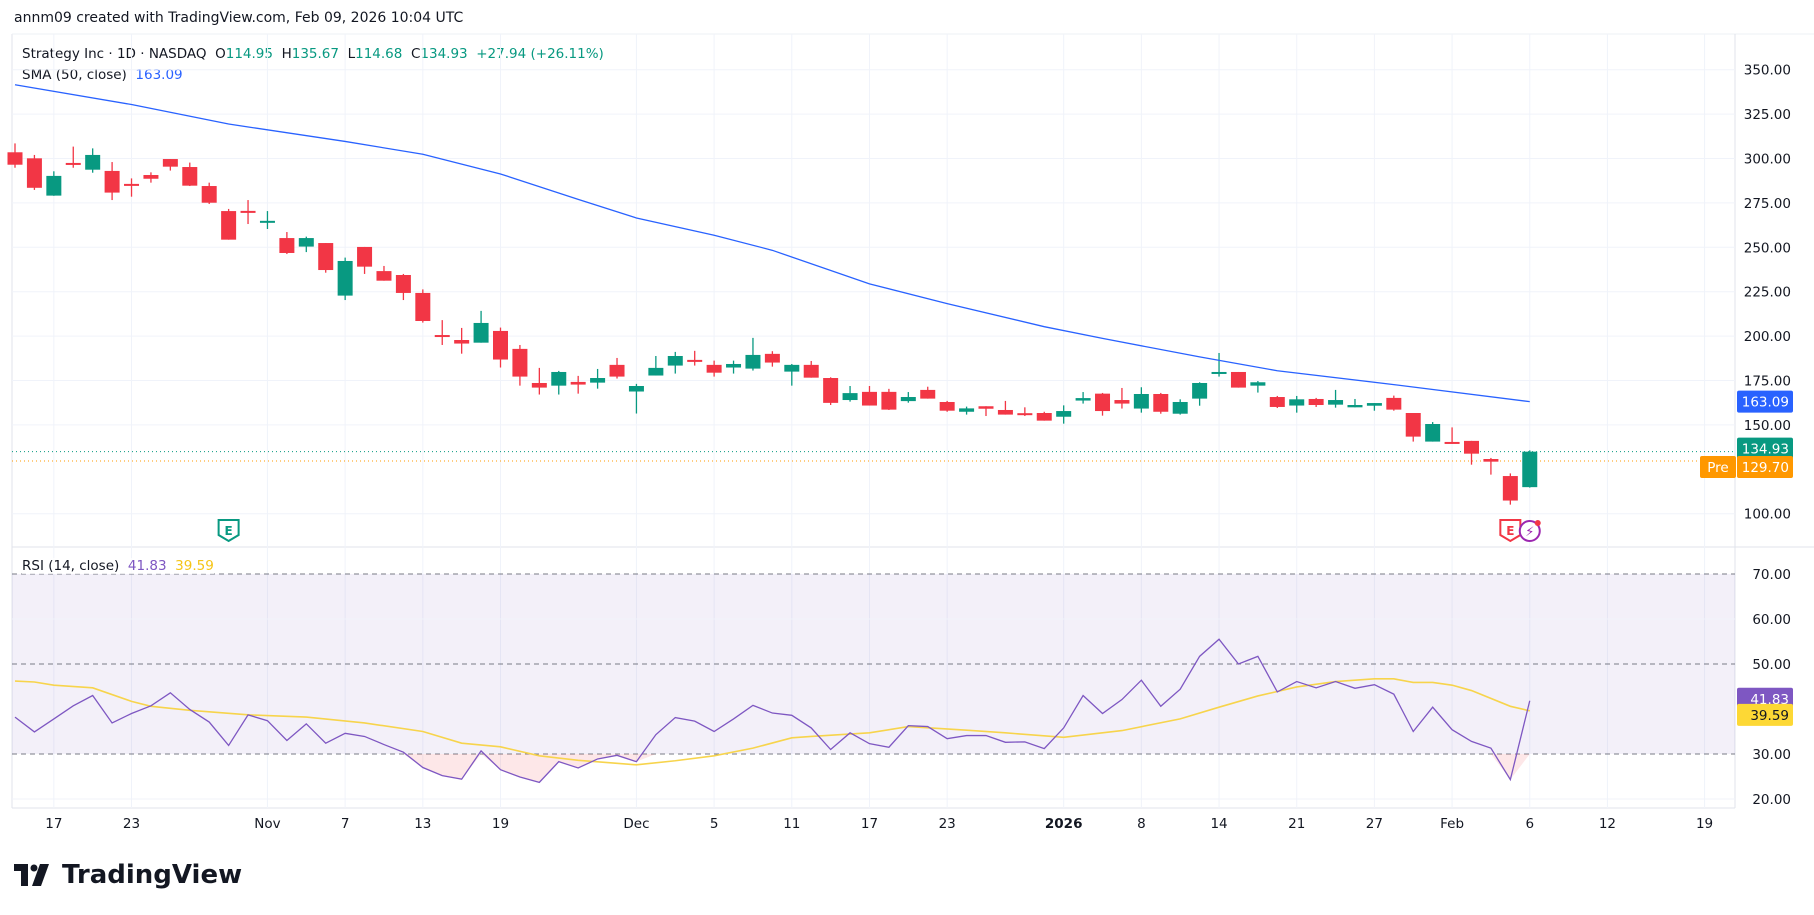  What do you see at coordinates (1141, 824) in the screenshot?
I see `x-tick-label: 8` at bounding box center [1141, 824].